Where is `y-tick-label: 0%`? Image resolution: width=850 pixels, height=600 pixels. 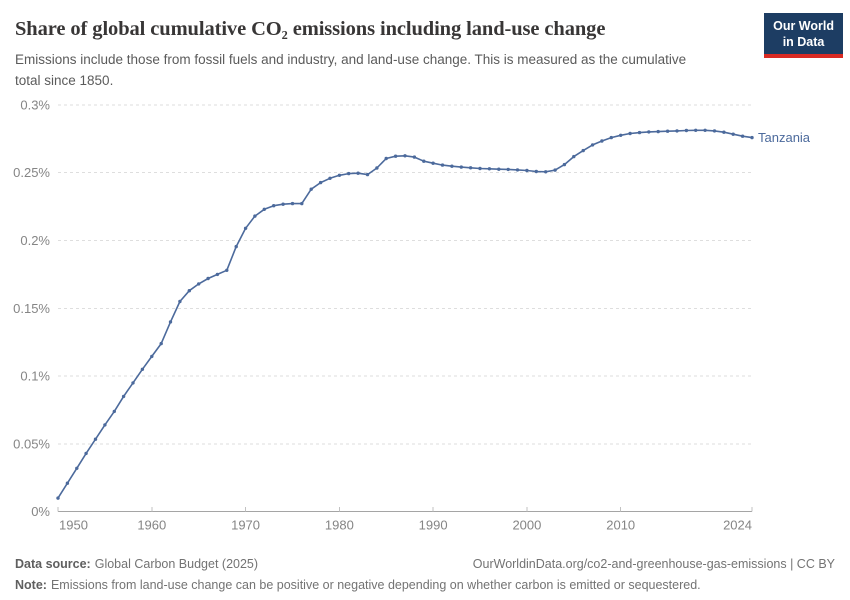
y-tick-label: 0% is located at coordinates (40, 511).